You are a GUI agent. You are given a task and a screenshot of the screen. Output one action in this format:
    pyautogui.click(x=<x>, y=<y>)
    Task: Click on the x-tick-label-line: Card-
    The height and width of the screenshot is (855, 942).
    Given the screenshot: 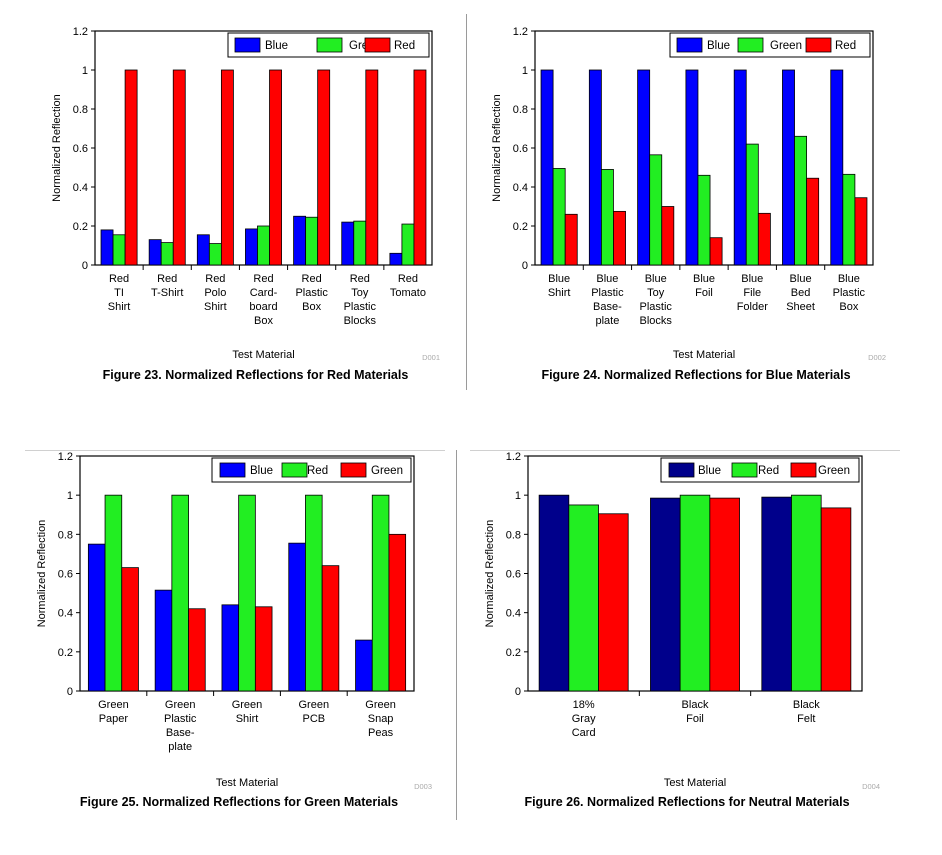 What is the action you would take?
    pyautogui.click(x=264, y=293)
    